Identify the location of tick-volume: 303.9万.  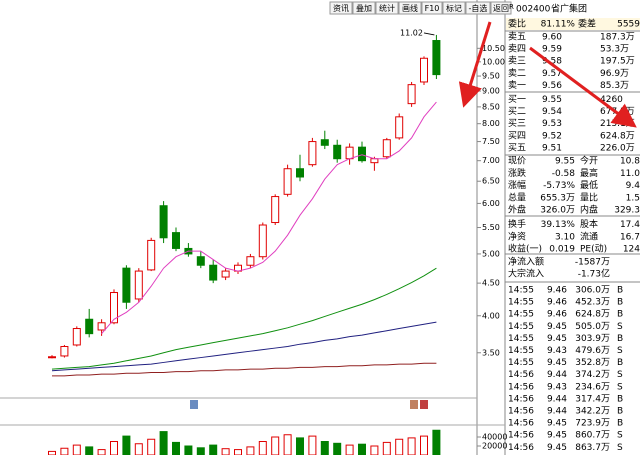
(592, 339).